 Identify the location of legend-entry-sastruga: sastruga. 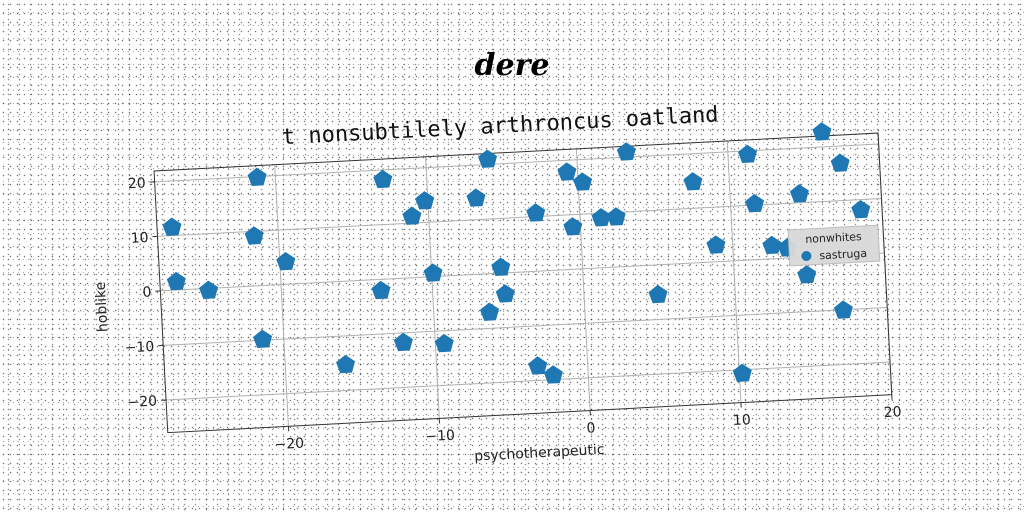
(843, 254).